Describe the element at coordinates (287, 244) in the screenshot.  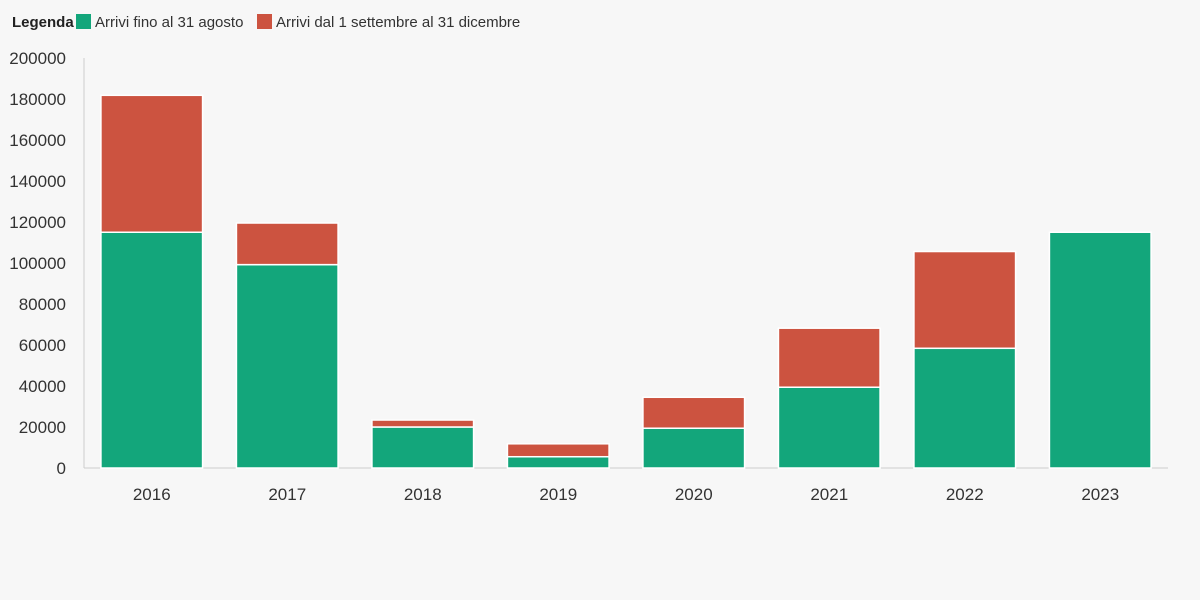
I see `bar-2017-arrivi-dal-1-settembre-al-31-dicembre` at that location.